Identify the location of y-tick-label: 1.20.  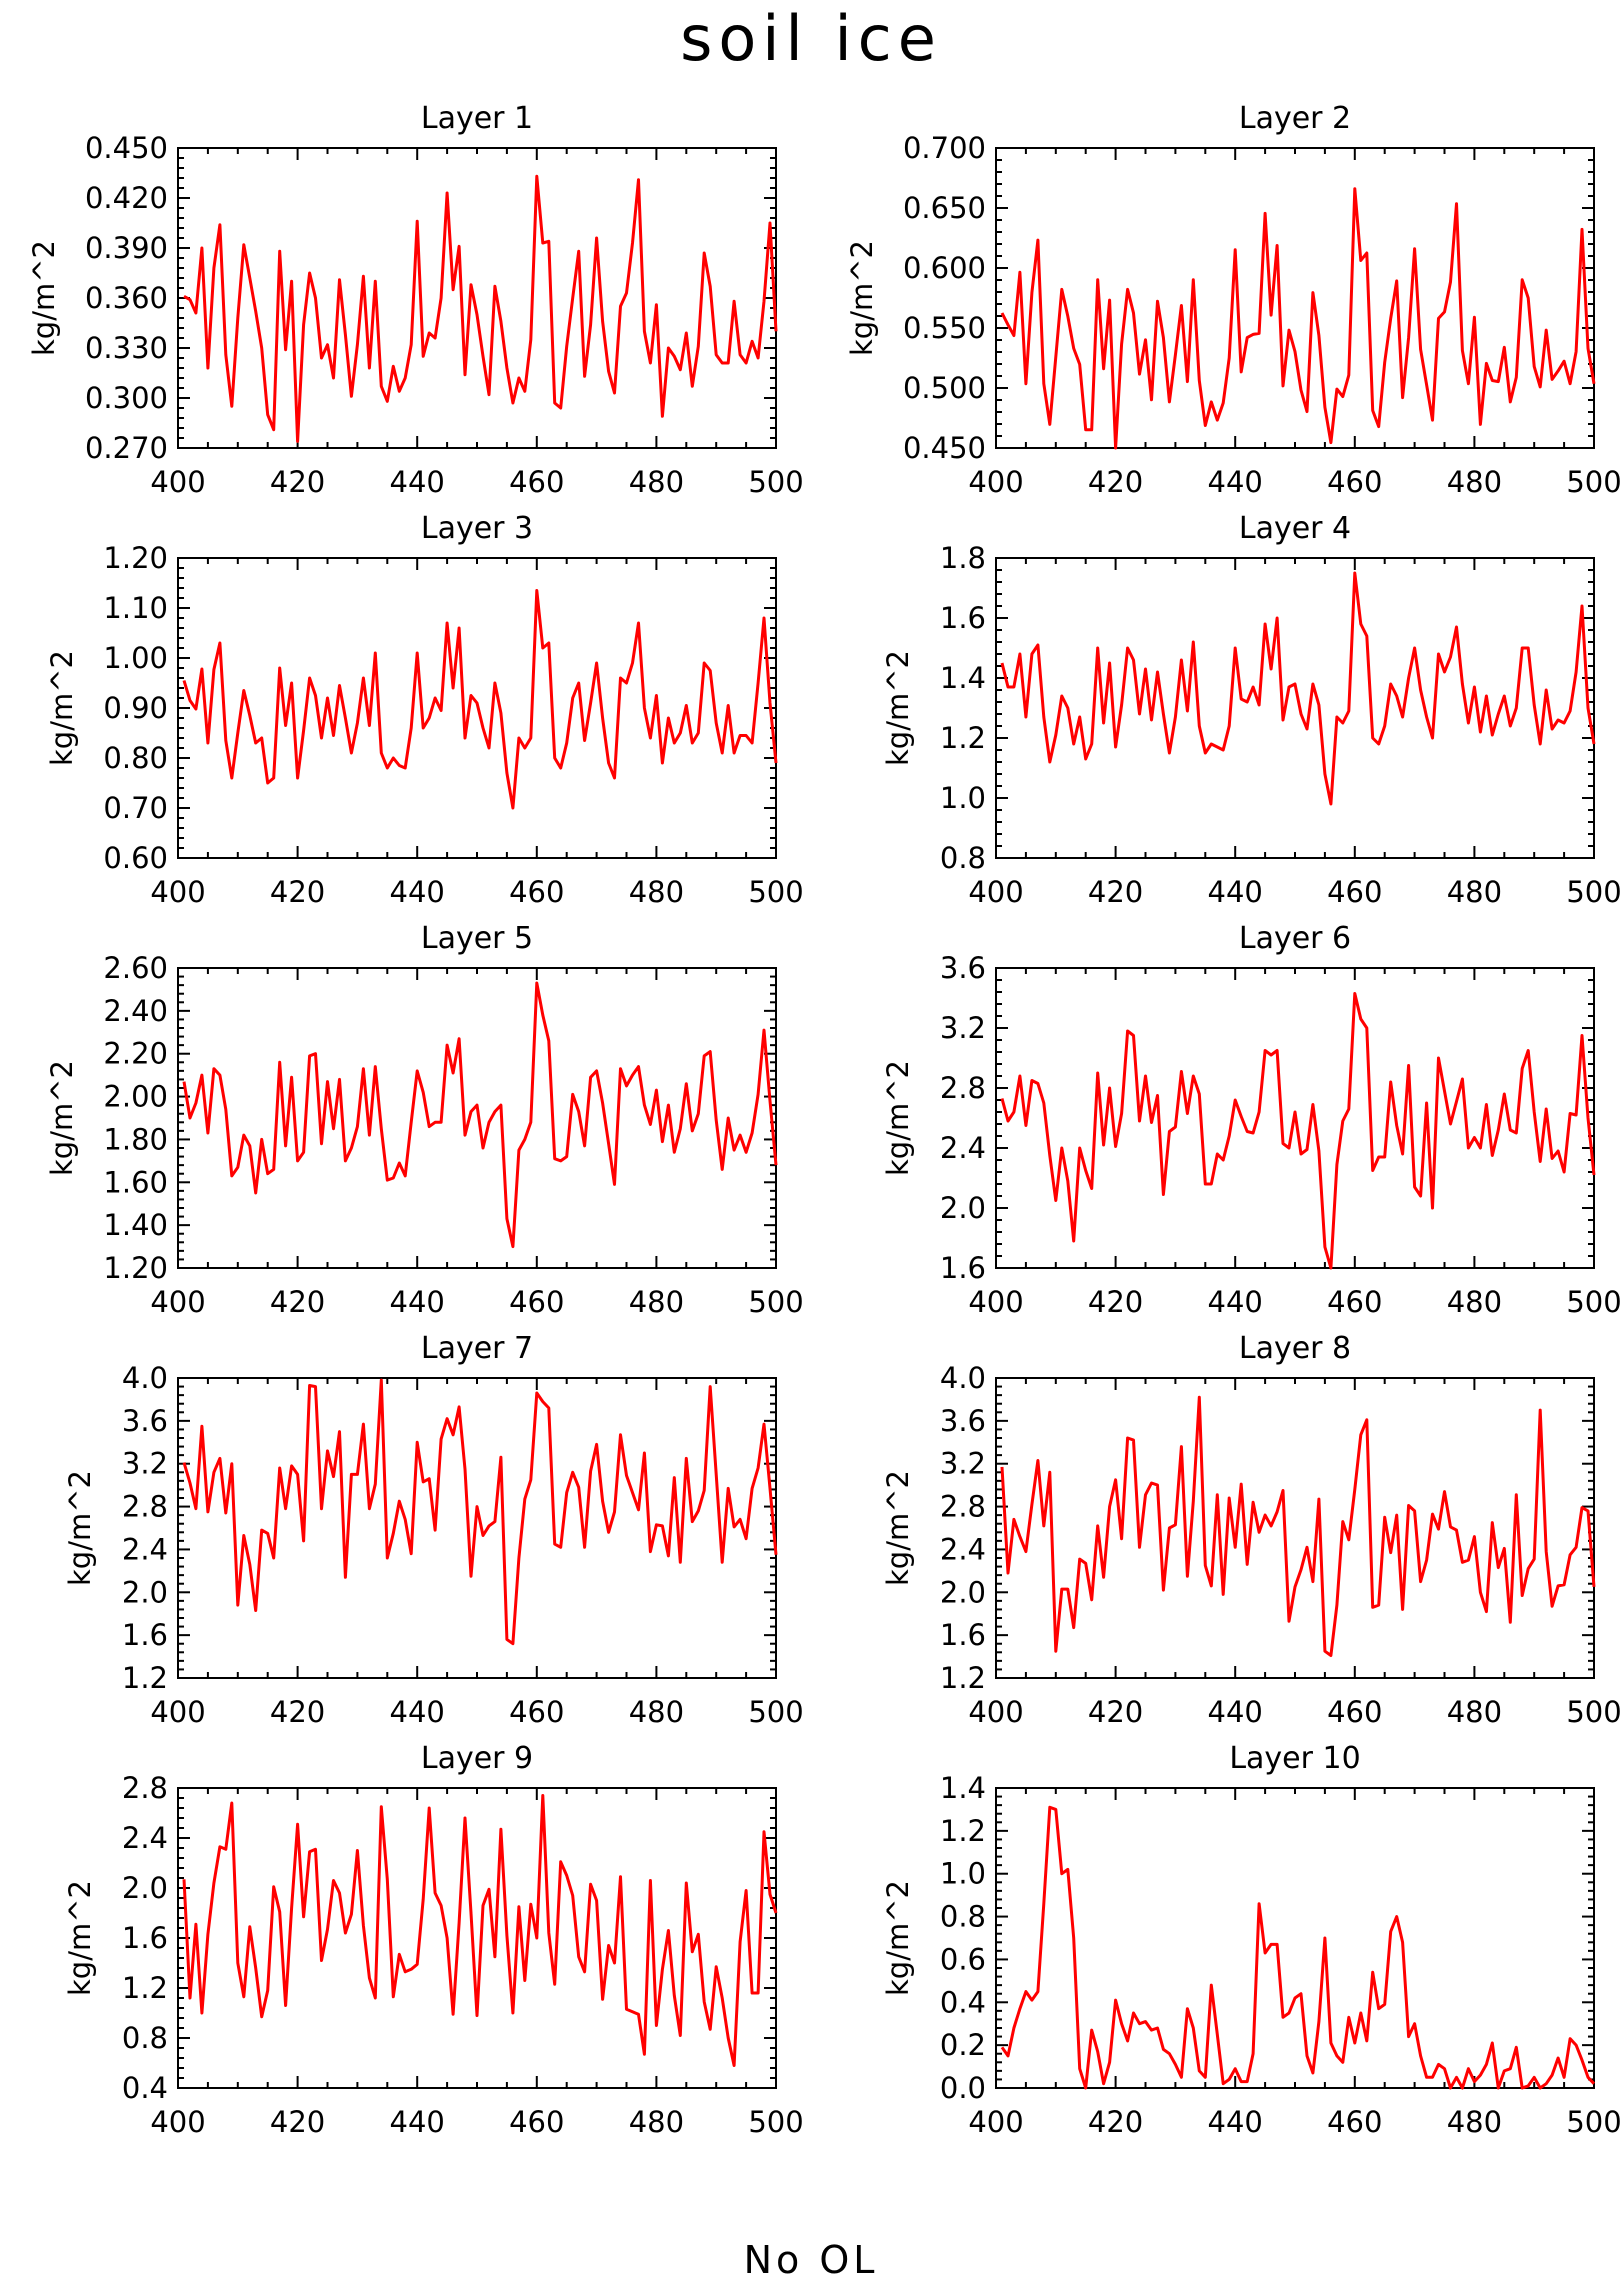
(135, 558).